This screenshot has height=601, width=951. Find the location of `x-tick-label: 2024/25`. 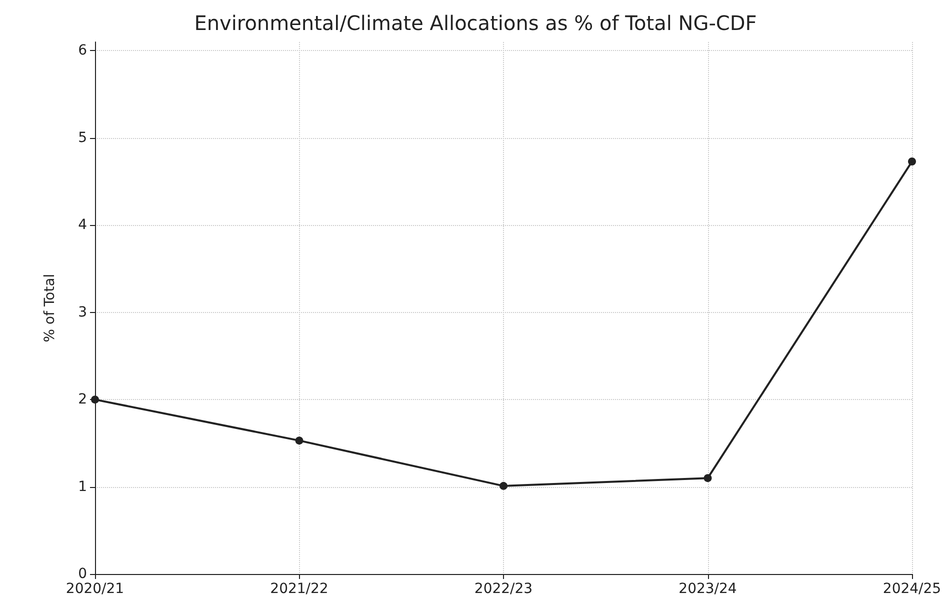

x-tick-label: 2024/25 is located at coordinates (912, 589).